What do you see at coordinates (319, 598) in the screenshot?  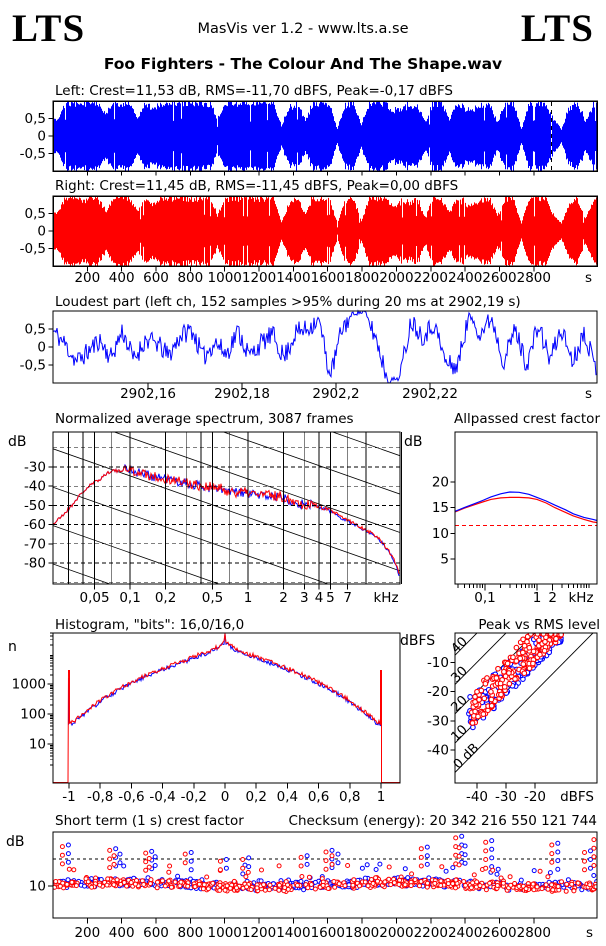 I see `tick-label: 4` at bounding box center [319, 598].